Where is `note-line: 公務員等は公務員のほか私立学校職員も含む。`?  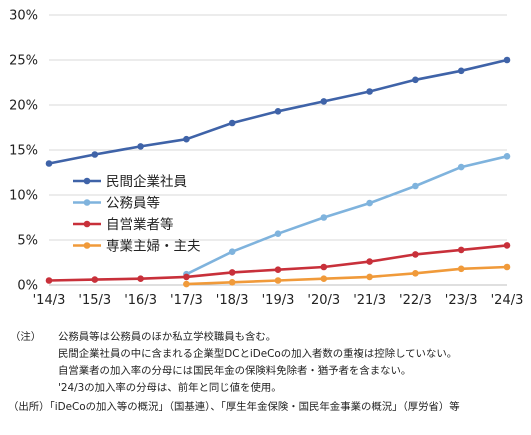 note-line: 公務員等は公務員のほか私立学校職員も含む。 is located at coordinates (167, 337).